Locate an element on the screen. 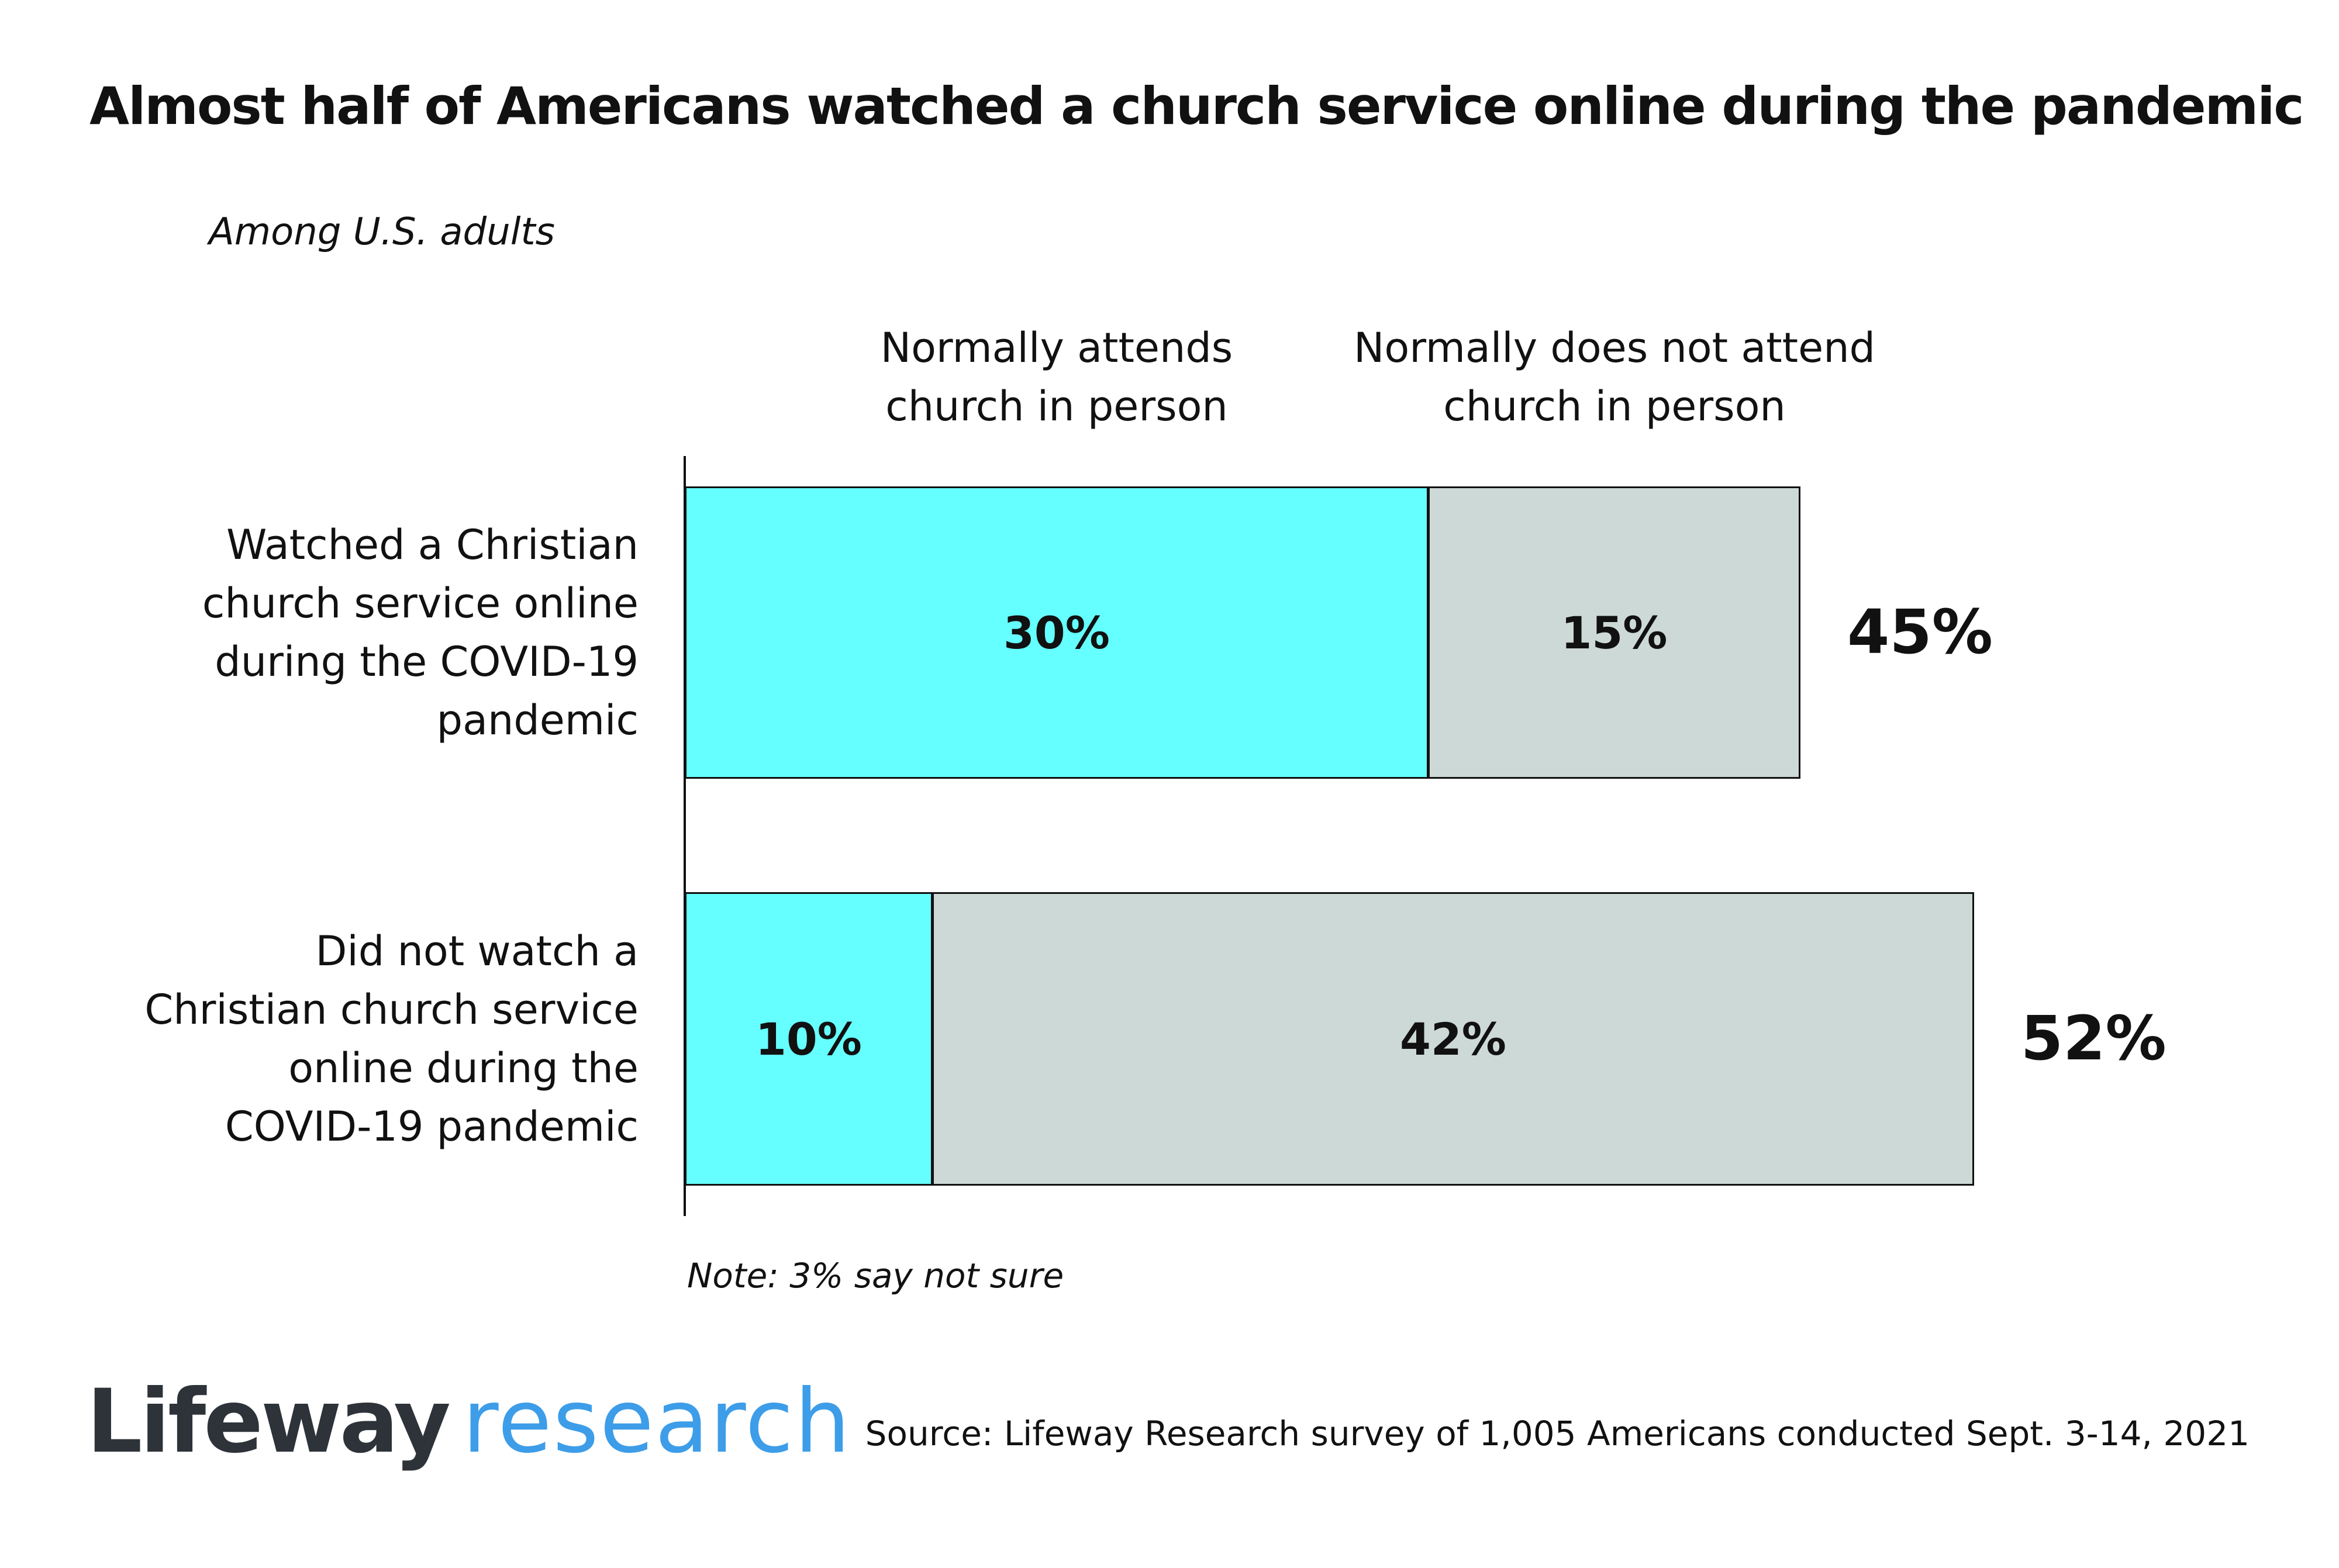  bar-segment: 42% is located at coordinates (1454, 1039).